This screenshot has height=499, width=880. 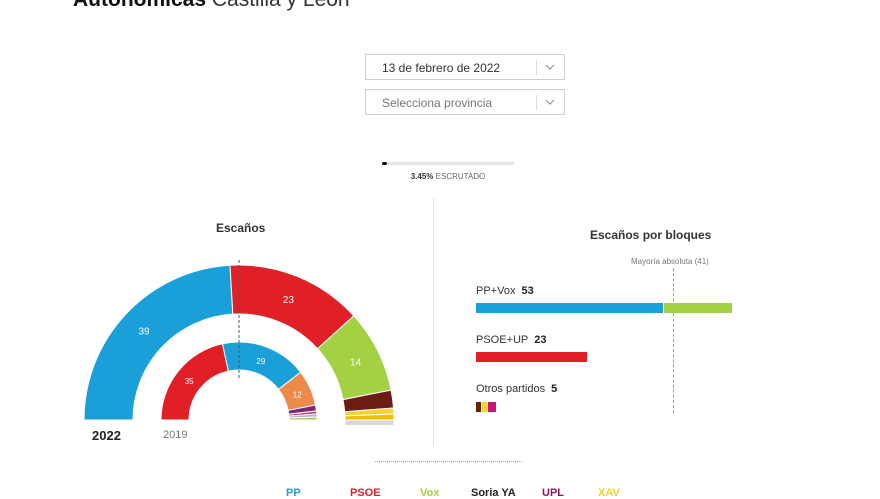 I want to click on majority-label: Mayoría absoluta (41), so click(x=670, y=261).